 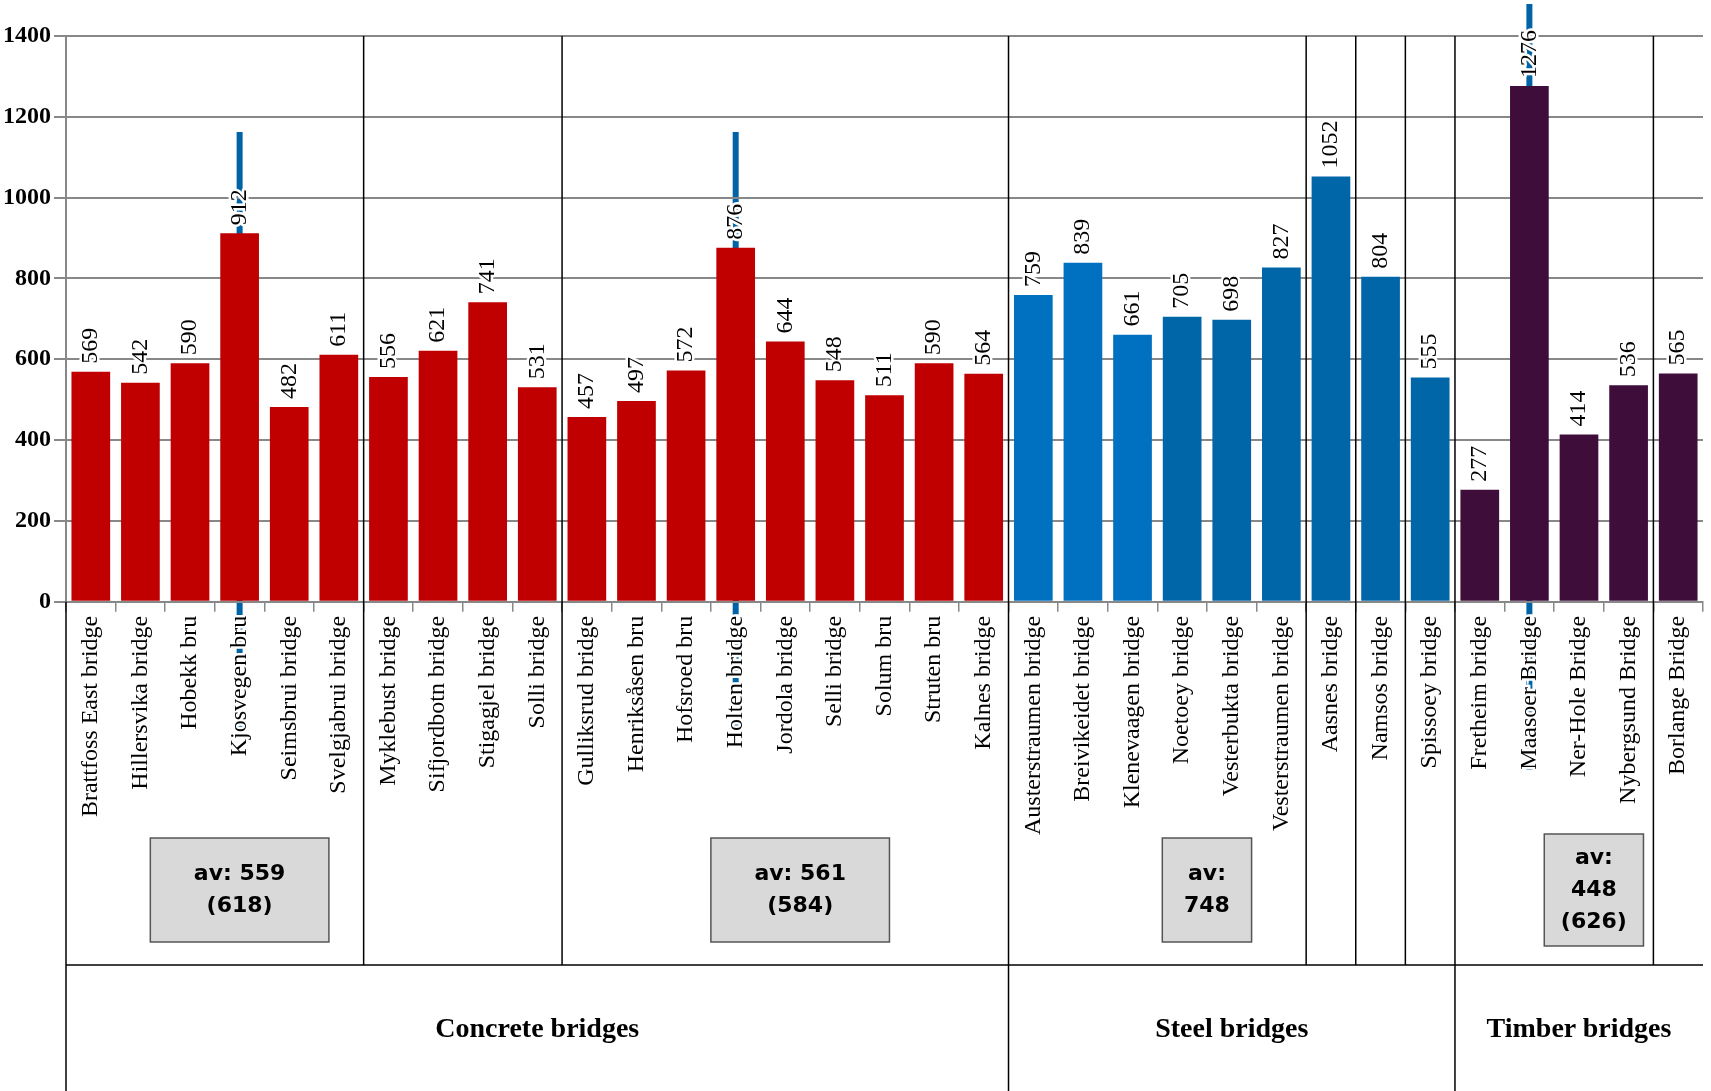 What do you see at coordinates (1626, 709) in the screenshot?
I see `x-tick-label: Nybergsund Bridge` at bounding box center [1626, 709].